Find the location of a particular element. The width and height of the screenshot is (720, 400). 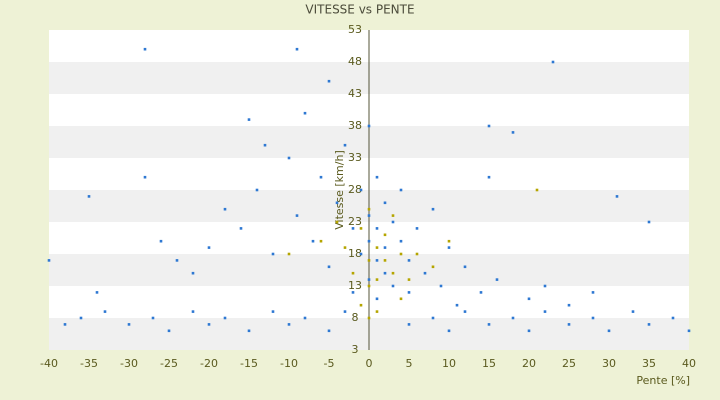

y-tick-label: 3 is located at coordinates (355, 349).